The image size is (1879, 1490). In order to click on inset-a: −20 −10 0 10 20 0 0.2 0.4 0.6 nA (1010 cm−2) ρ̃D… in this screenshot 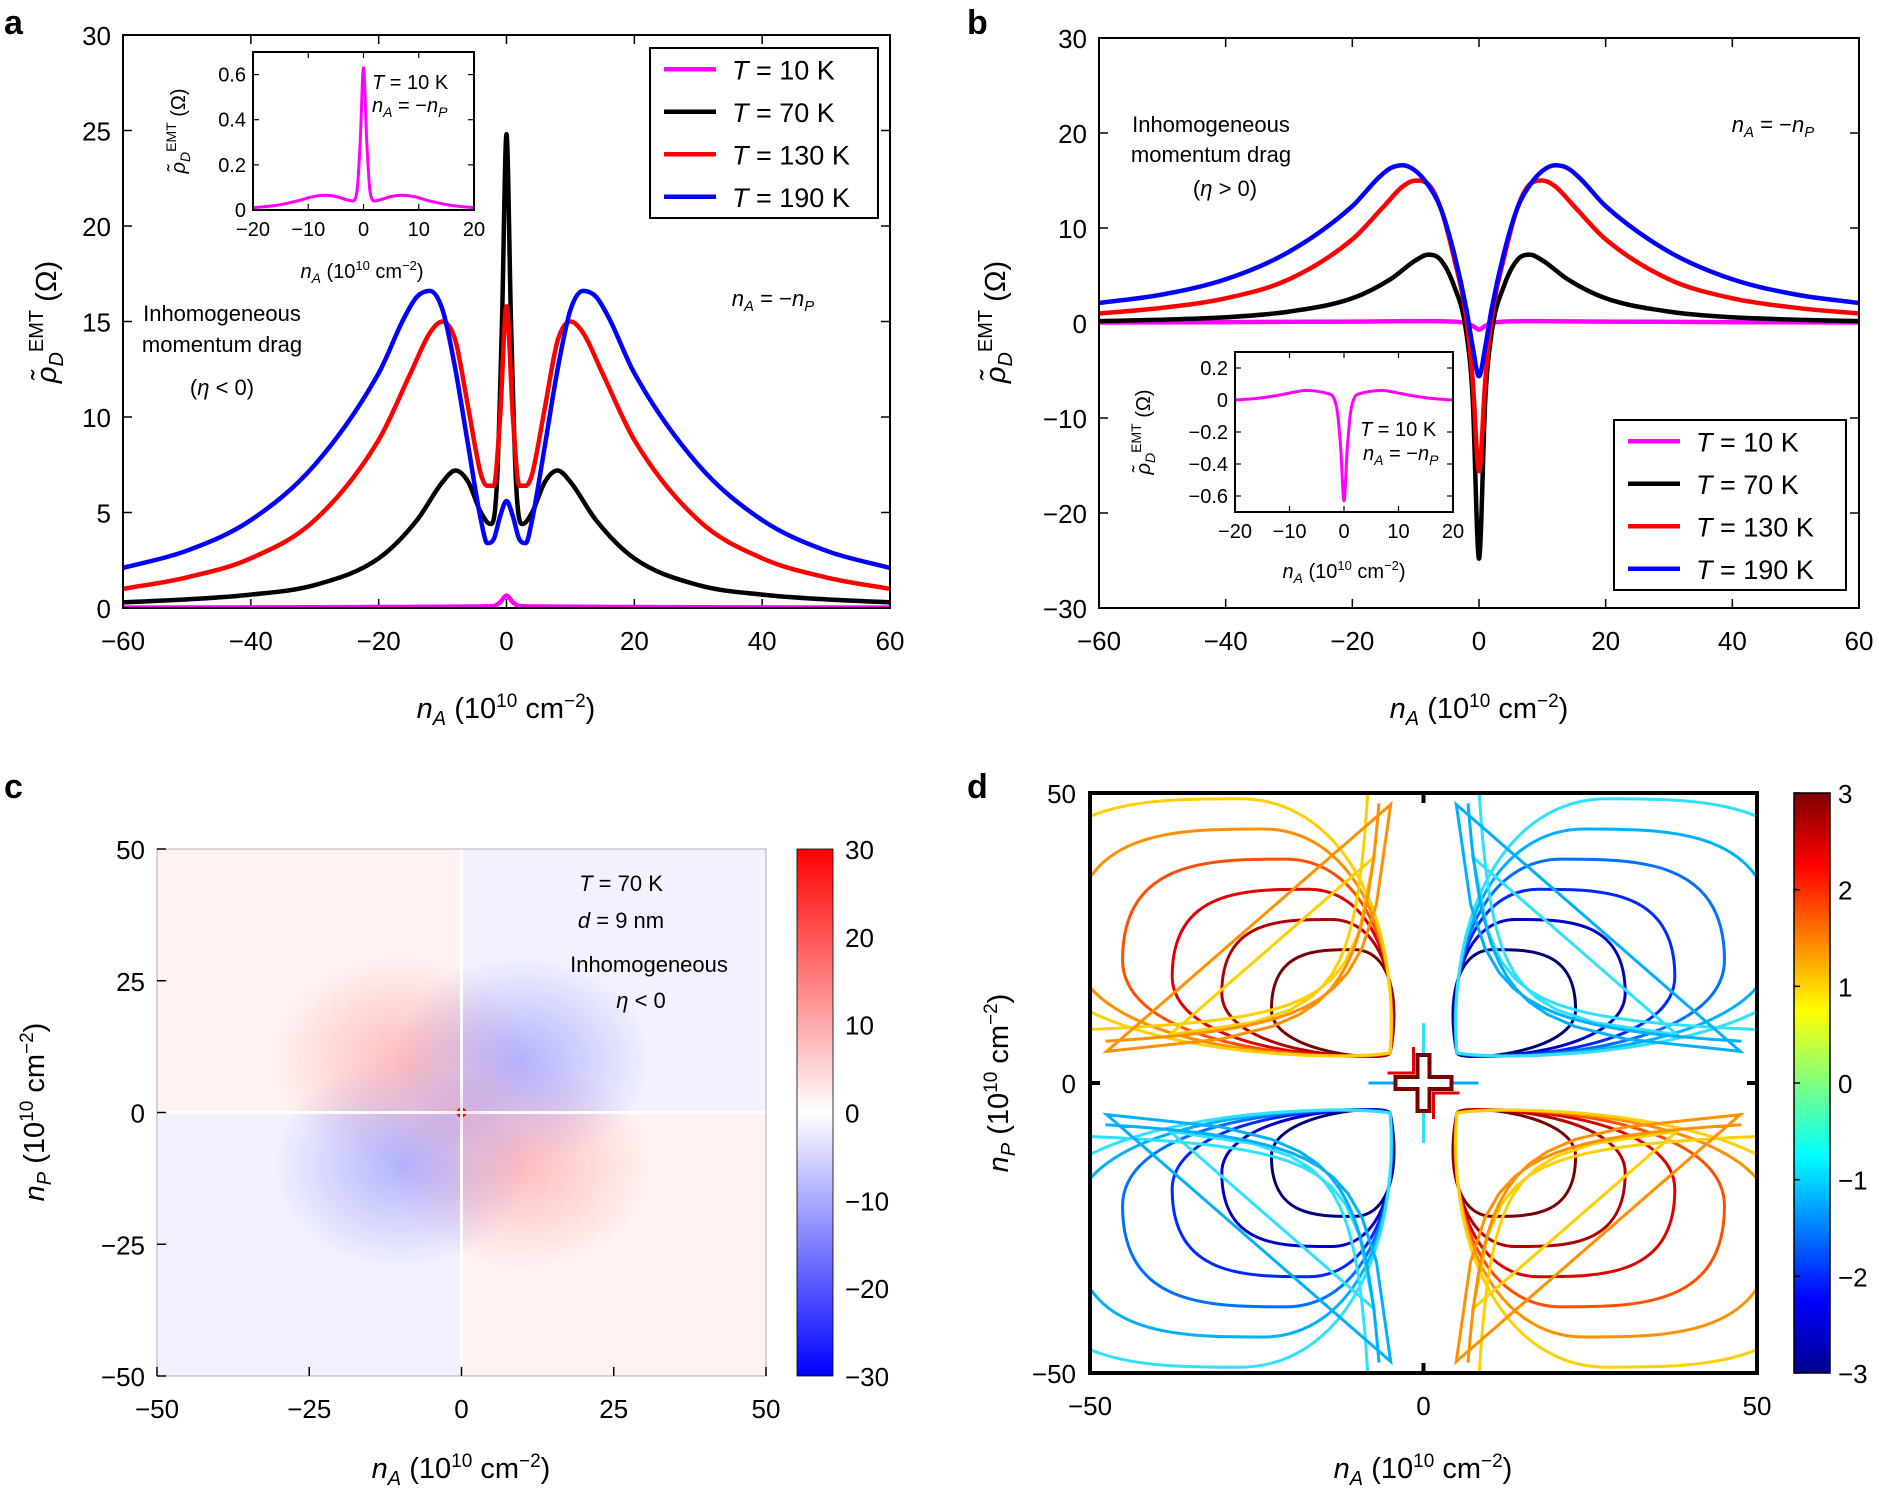, I will do `click(324, 168)`.